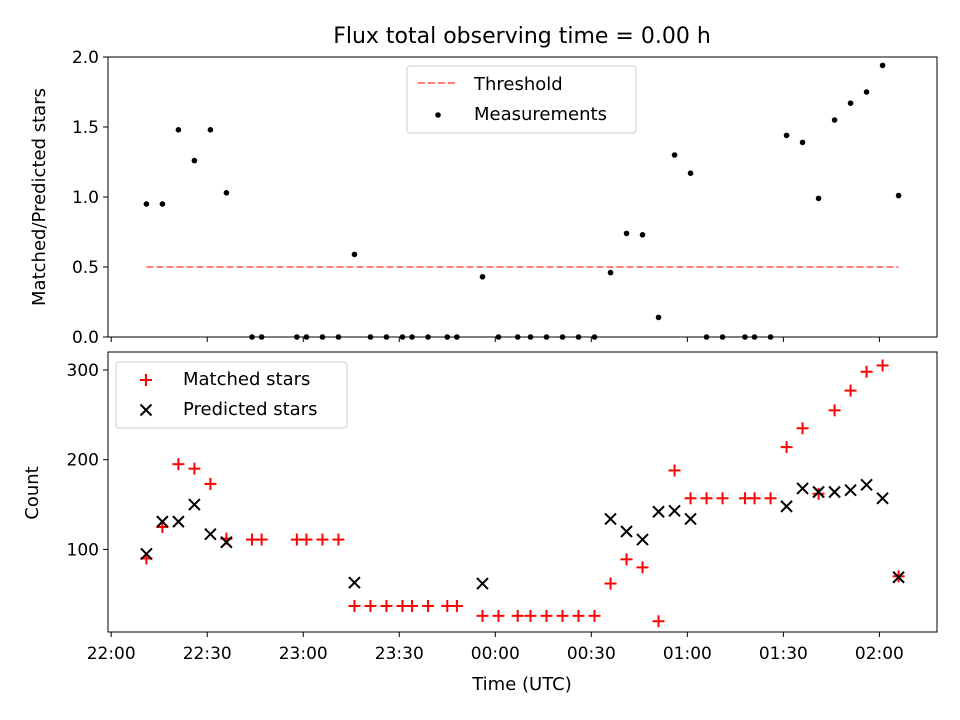 The height and width of the screenshot is (720, 960). I want to click on x-tick-label: 23:30, so click(399, 654).